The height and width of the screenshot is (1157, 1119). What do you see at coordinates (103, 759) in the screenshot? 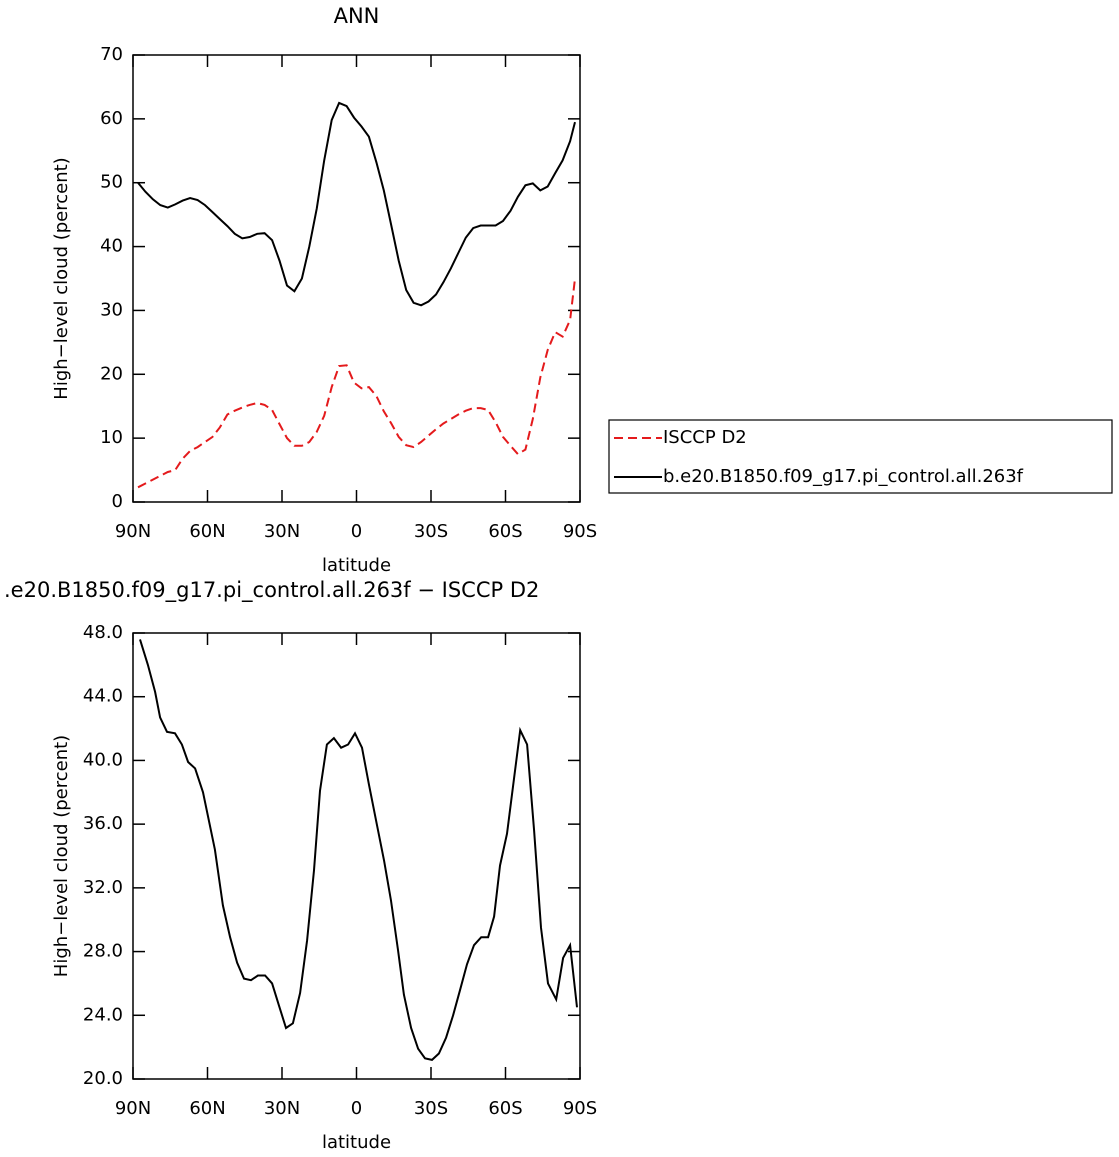
I see `y-tick-label: 40.0` at bounding box center [103, 759].